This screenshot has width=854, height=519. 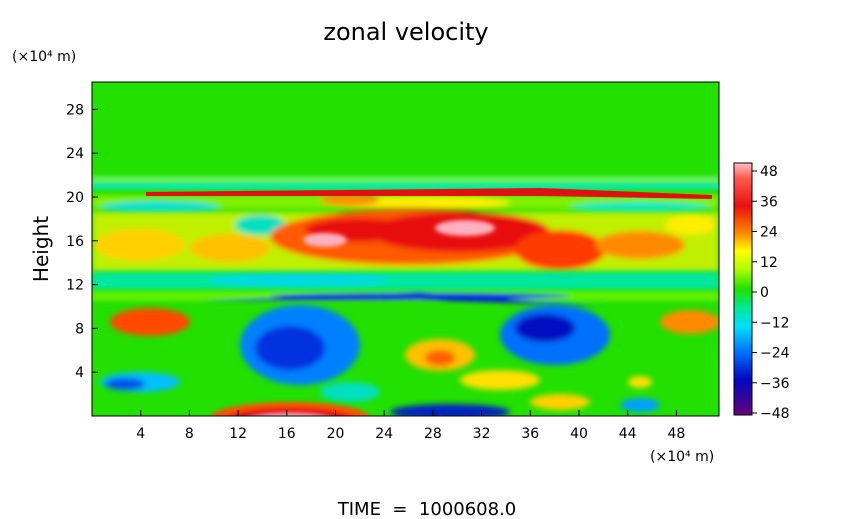 What do you see at coordinates (769, 172) in the screenshot?
I see `colorbar-tick-label: 48` at bounding box center [769, 172].